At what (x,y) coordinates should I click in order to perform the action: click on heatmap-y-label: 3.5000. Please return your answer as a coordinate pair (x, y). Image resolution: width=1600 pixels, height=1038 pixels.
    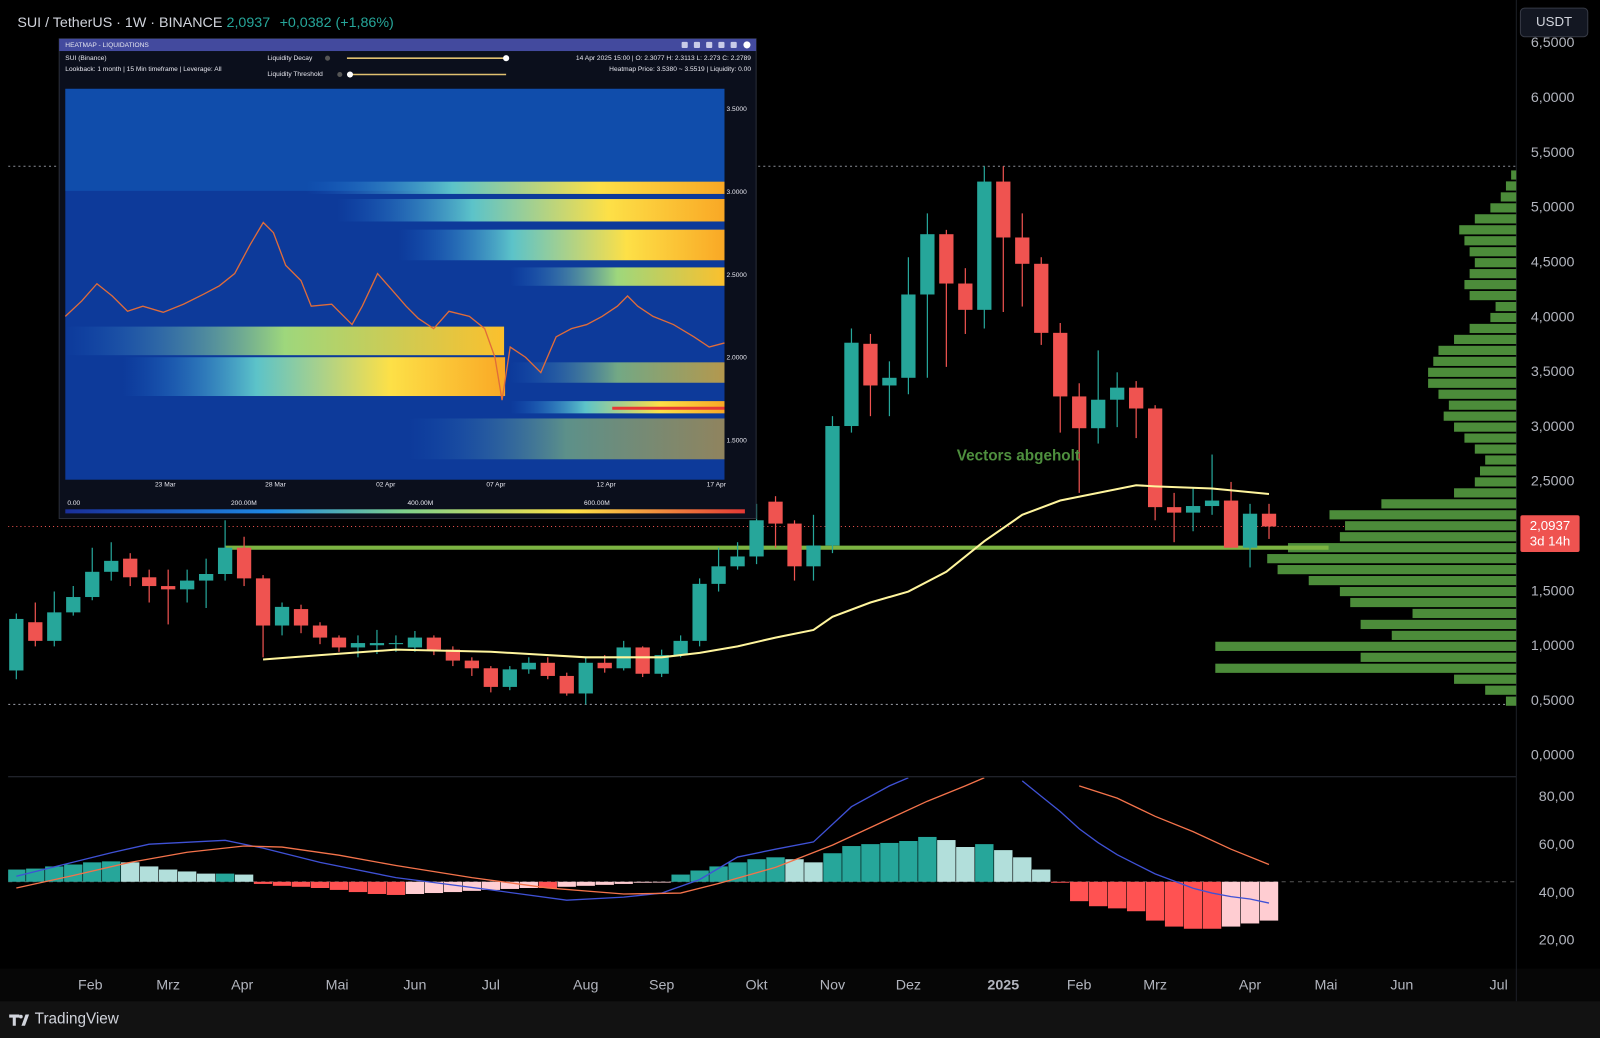
    Looking at the image, I should click on (737, 109).